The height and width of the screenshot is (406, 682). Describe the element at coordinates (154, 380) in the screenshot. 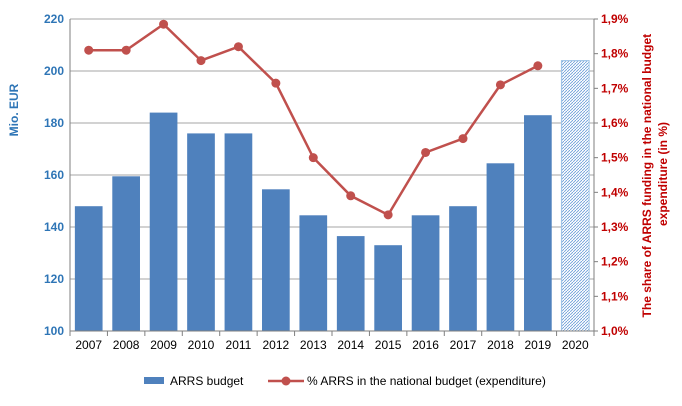

I see `legend-bar-swatch` at that location.